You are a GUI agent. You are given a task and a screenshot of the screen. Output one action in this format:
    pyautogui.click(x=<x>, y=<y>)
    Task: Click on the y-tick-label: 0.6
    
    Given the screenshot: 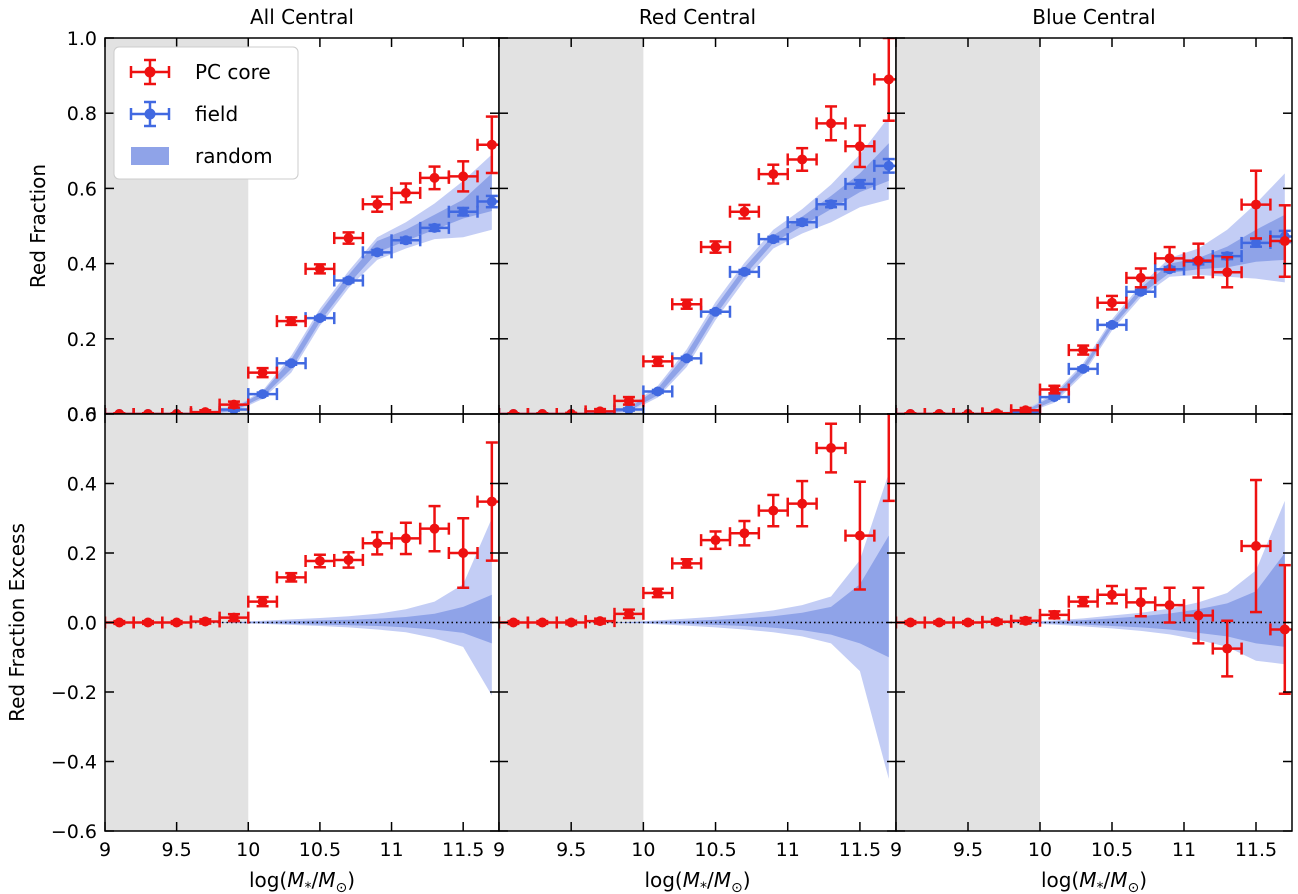 What is the action you would take?
    pyautogui.click(x=82, y=189)
    